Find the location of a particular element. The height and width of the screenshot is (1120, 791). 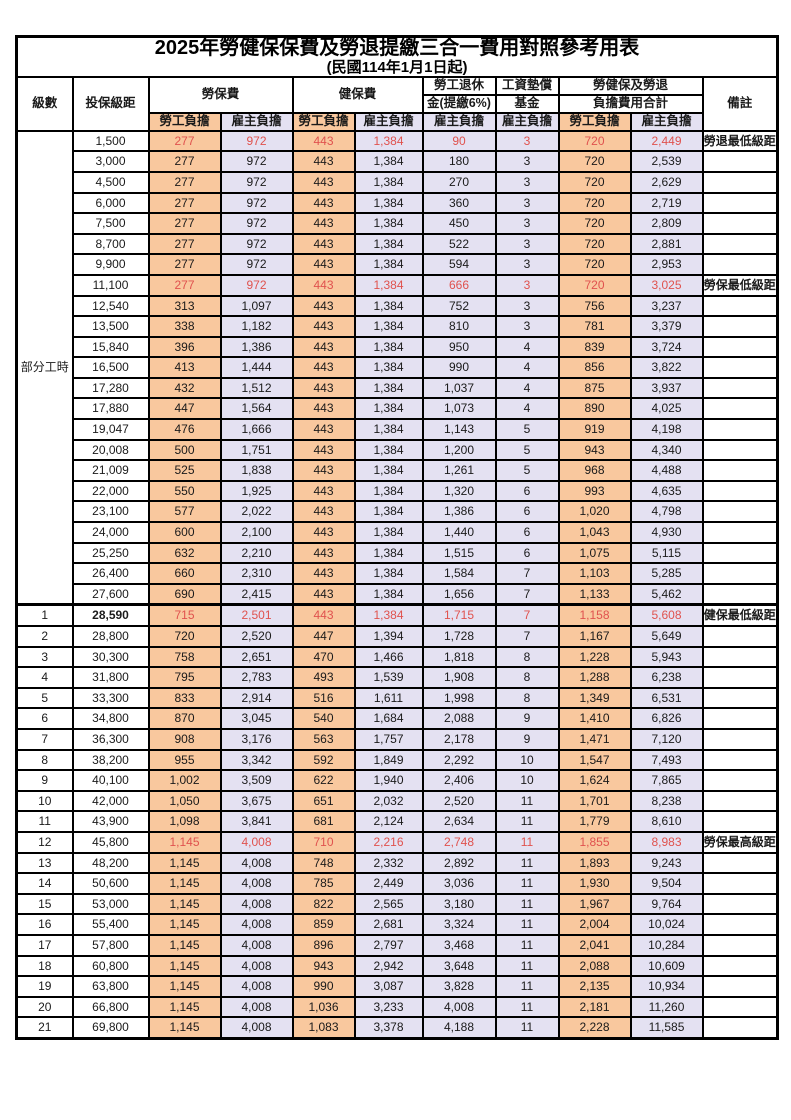

total-employer-cell: 2,953 is located at coordinates (666, 264).